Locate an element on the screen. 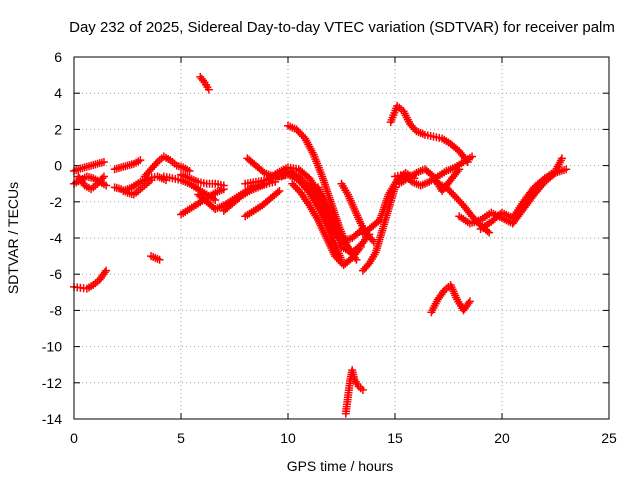 The width and height of the screenshot is (640, 480). y-tick-label: -12 is located at coordinates (52, 383).